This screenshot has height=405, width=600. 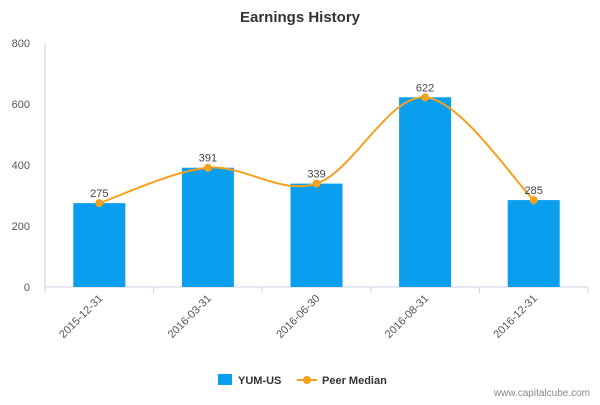 I want to click on legend-marker-peer-median, so click(x=307, y=380).